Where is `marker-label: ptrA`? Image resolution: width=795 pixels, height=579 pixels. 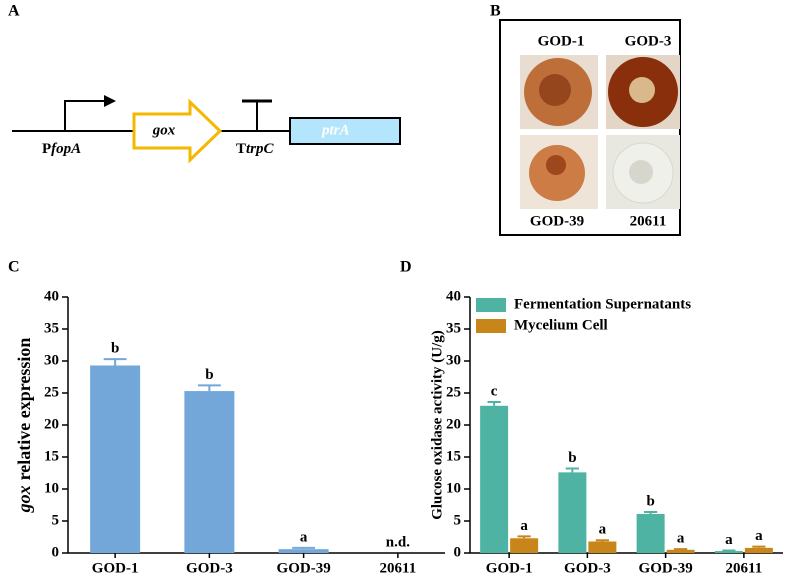
marker-label: ptrA is located at coordinates (335, 130).